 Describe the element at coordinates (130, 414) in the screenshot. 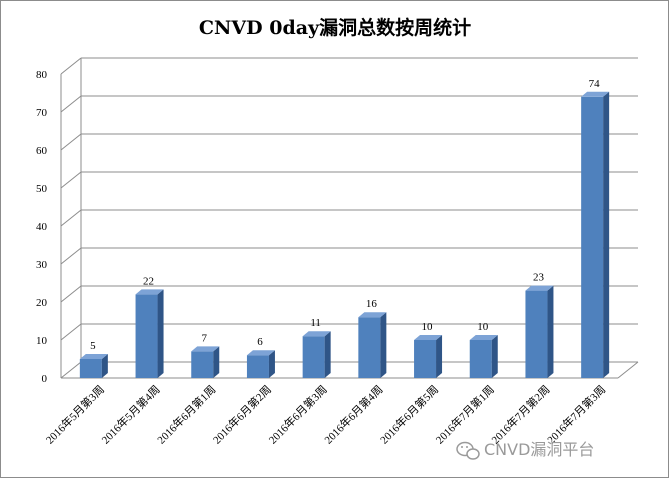

I see `category-label: 2016年5月第4周` at that location.